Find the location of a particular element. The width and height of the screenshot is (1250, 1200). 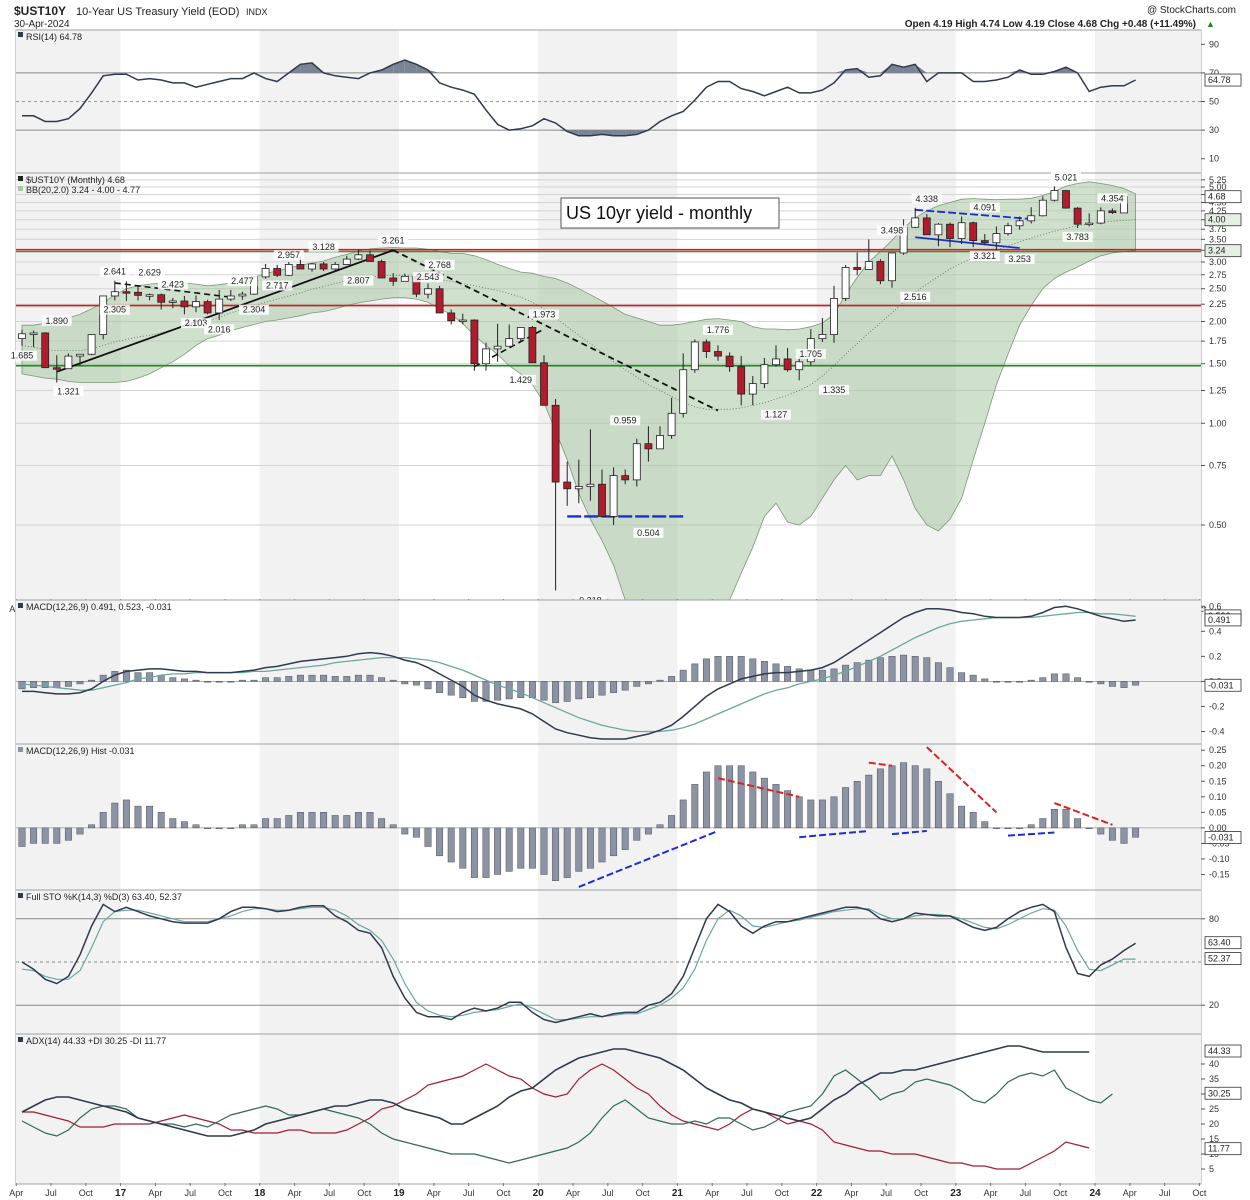

price-axis-tick-label: 0.50 is located at coordinates (1218, 525).